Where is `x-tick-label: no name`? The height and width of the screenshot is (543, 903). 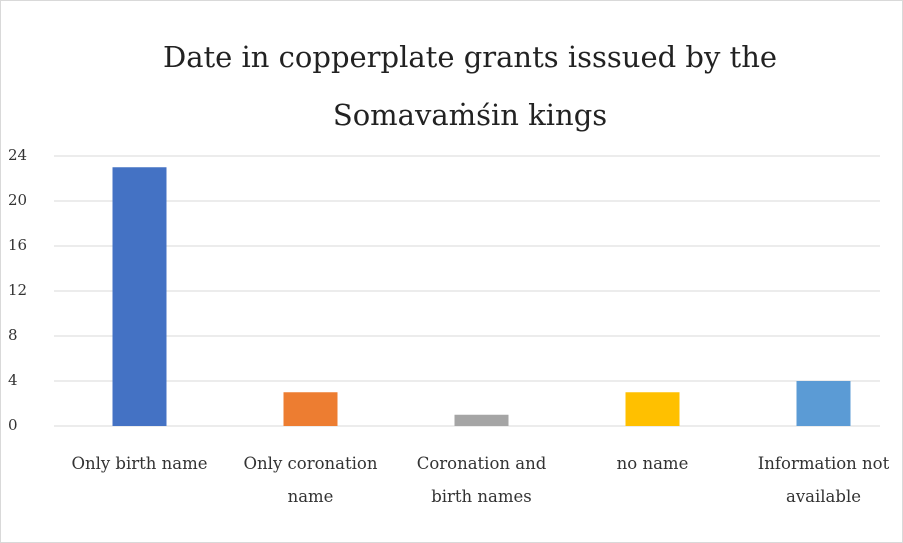
x-tick-label: no name is located at coordinates (652, 463).